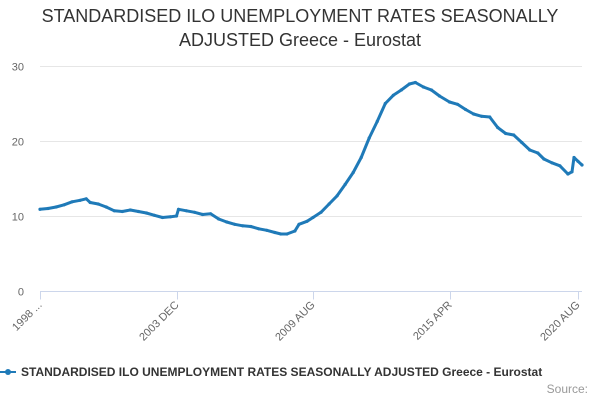 Image resolution: width=600 pixels, height=400 pixels. What do you see at coordinates (18, 68) in the screenshot?
I see `y-tick-label: 30` at bounding box center [18, 68].